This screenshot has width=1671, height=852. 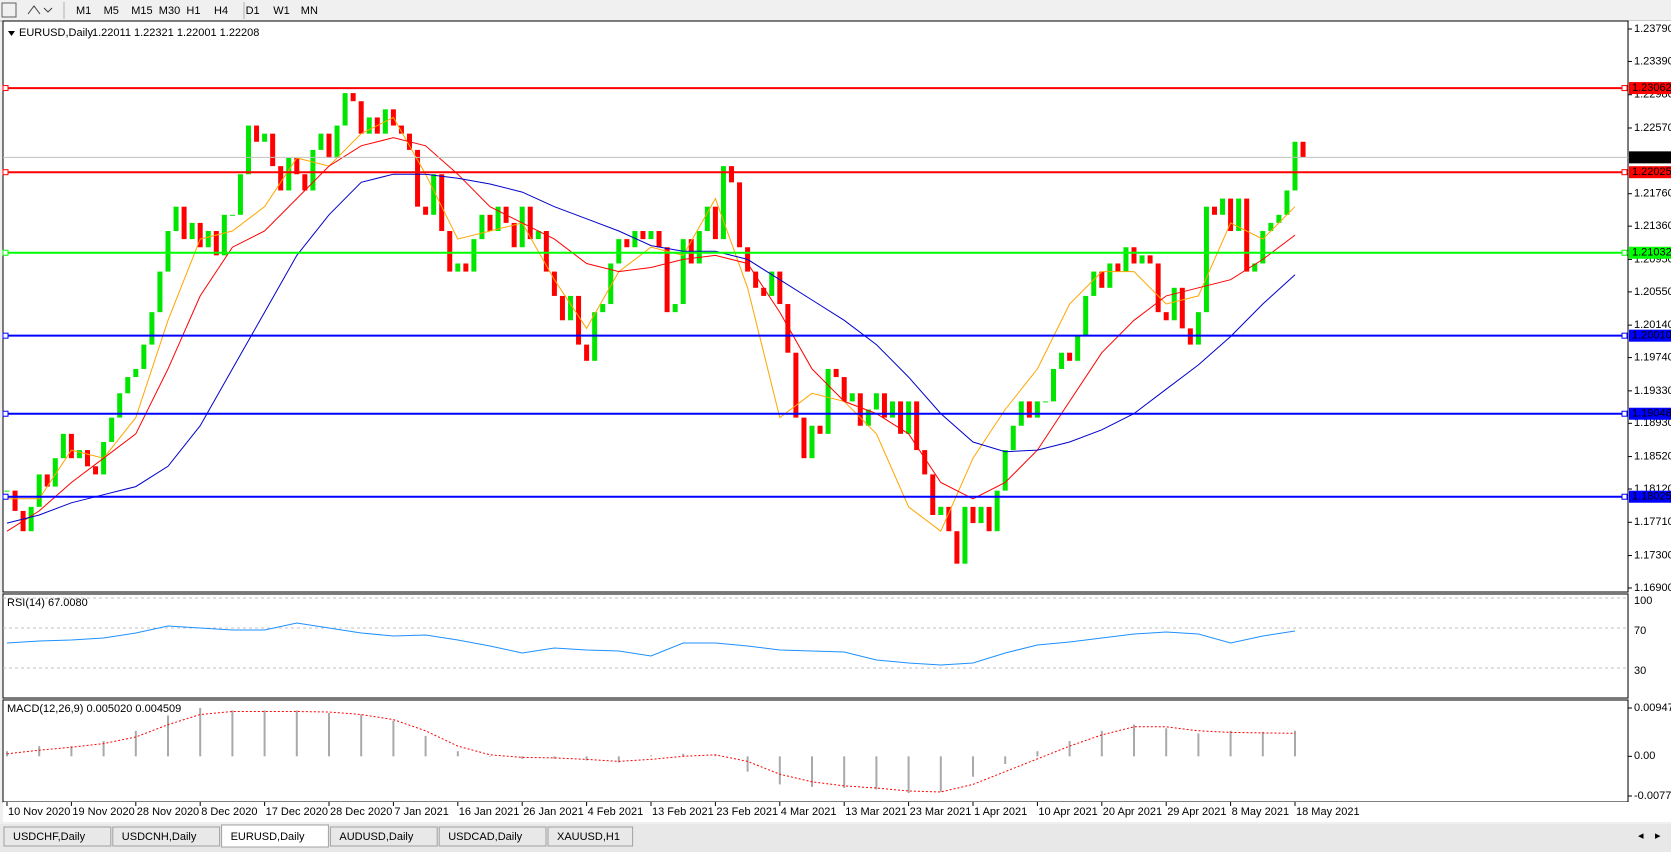 What do you see at coordinates (83, 11) in the screenshot?
I see `timeframe-button: M1` at bounding box center [83, 11].